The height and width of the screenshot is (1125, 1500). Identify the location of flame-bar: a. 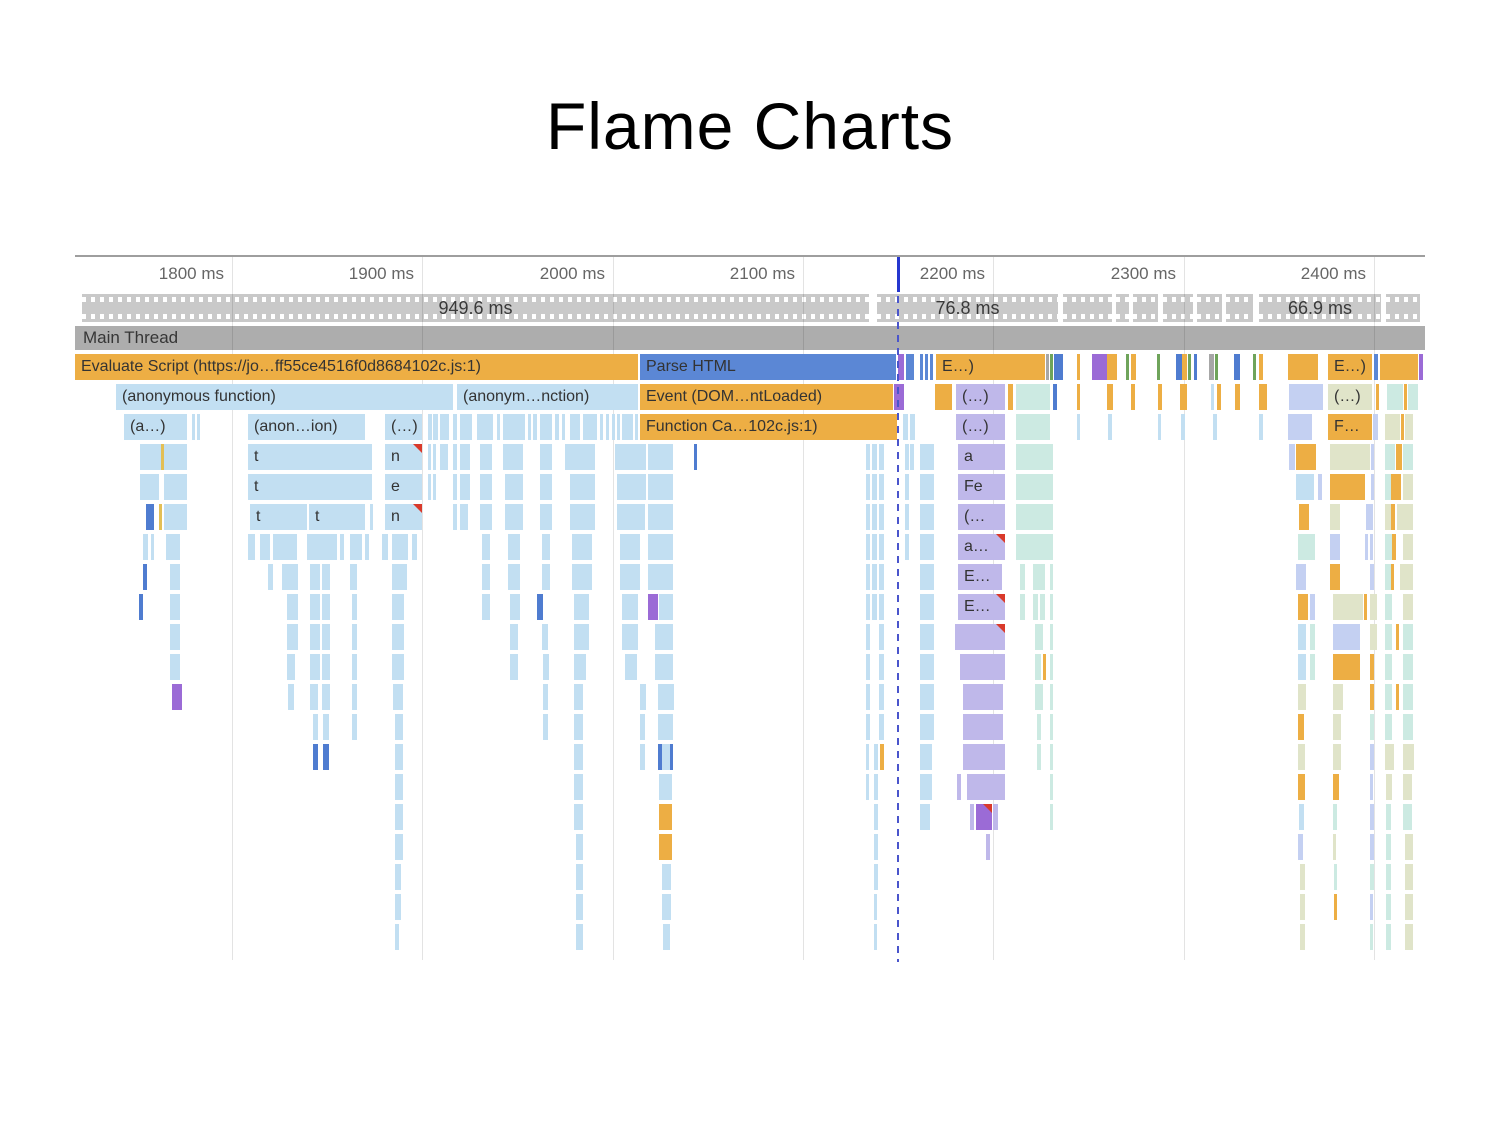
(981, 457).